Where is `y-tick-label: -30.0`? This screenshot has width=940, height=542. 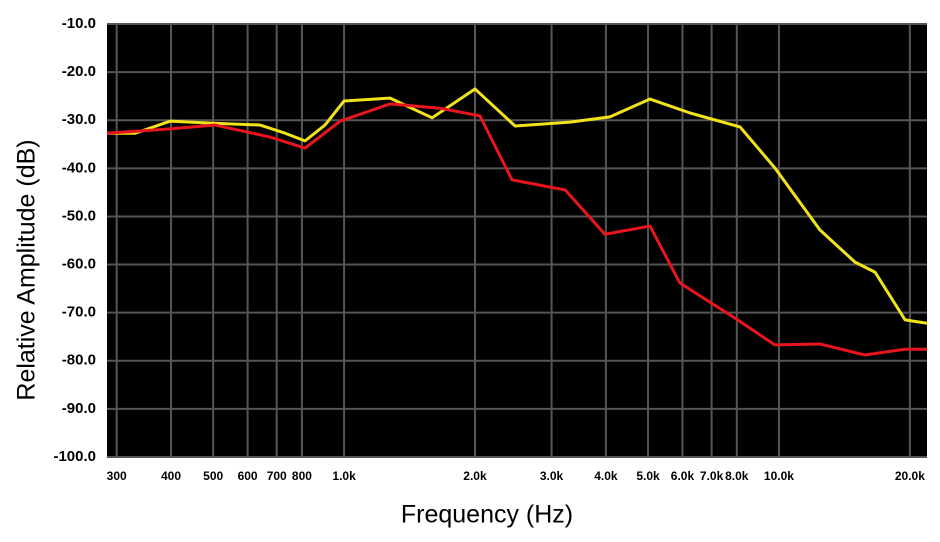 y-tick-label: -30.0 is located at coordinates (79, 119).